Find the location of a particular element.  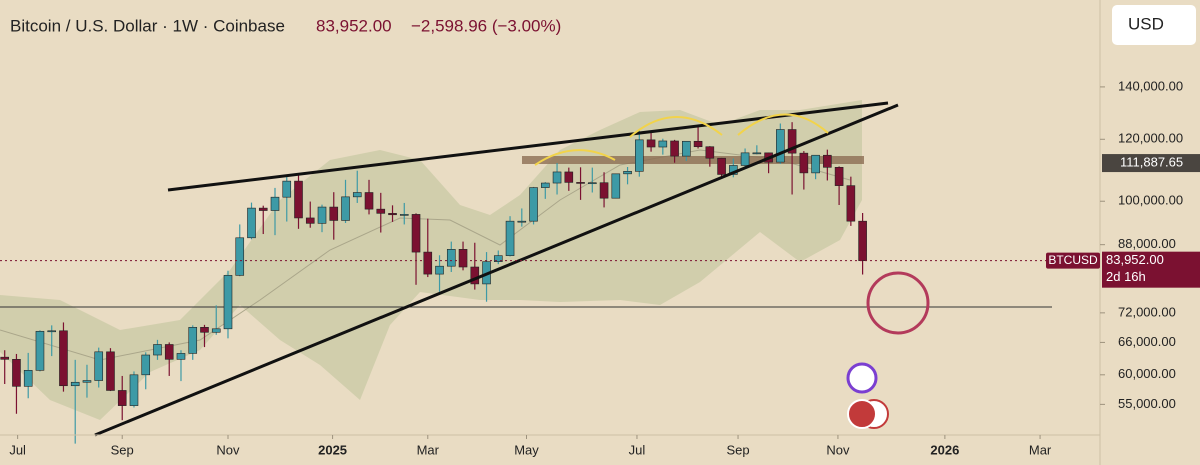

x-tick-label: Sep is located at coordinates (122, 449).